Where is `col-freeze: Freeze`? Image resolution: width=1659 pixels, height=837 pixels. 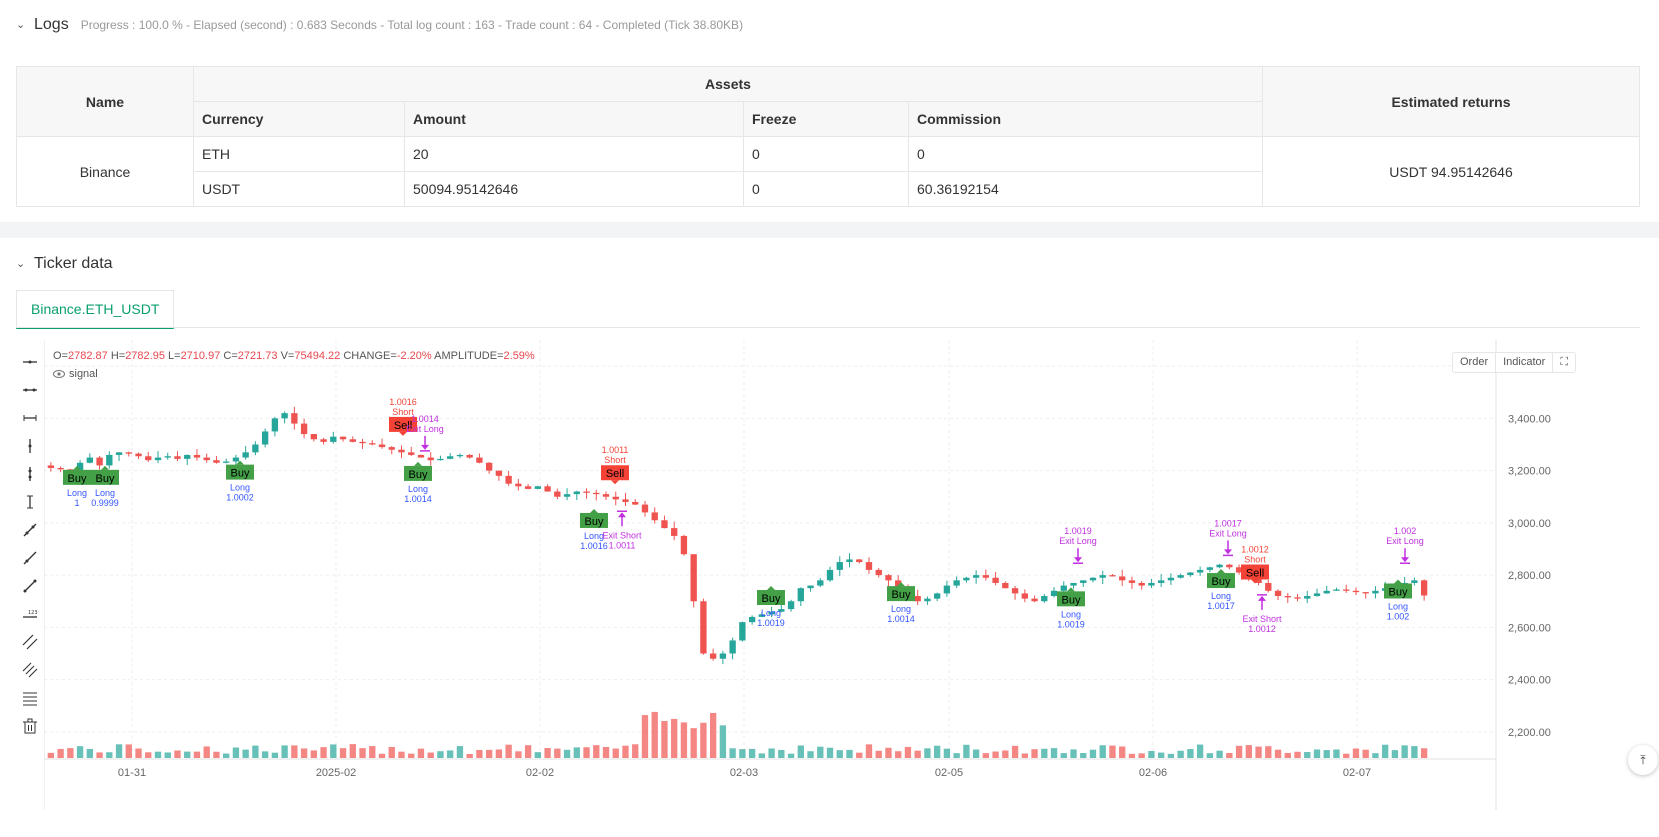
col-freeze: Freeze is located at coordinates (826, 119).